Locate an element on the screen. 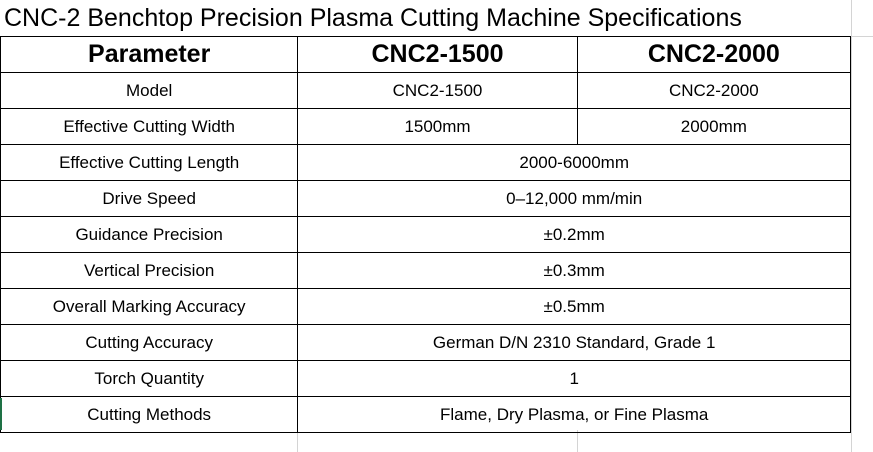 This screenshot has height=452, width=873. row-parameter: Effective Cutting Width is located at coordinates (149, 126).